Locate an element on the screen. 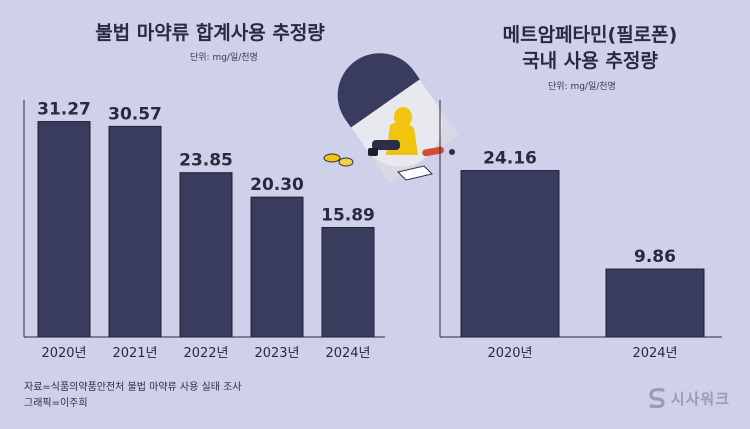 This screenshot has height=429, width=750. right-value-label: 9.86 is located at coordinates (655, 257).